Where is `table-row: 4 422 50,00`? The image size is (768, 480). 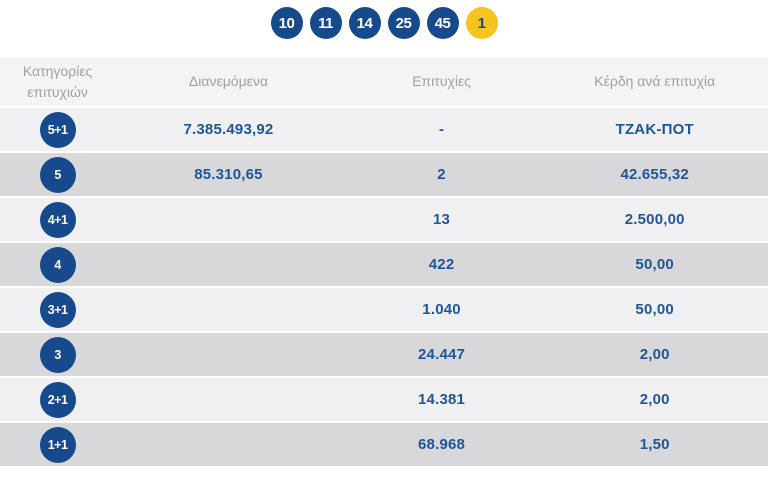
table-row: 4 422 50,00 is located at coordinates (384, 265).